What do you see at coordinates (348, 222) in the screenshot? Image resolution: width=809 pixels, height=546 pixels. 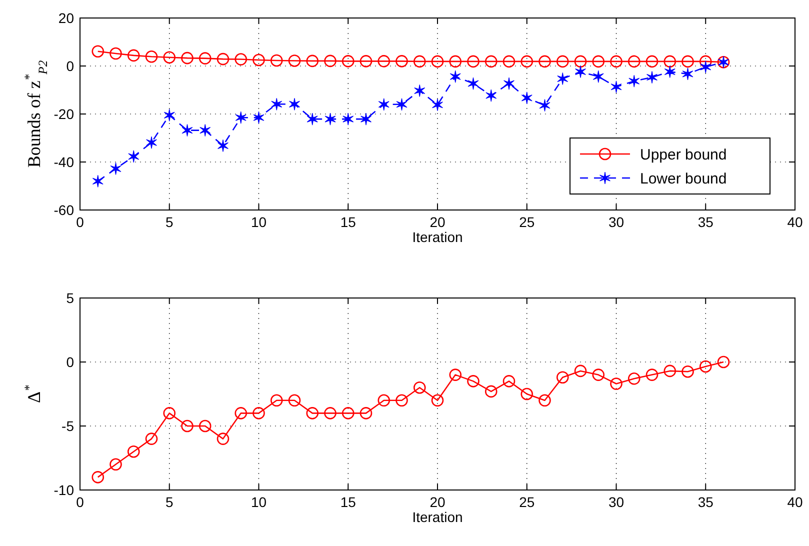 I see `x-tick-label: 15` at bounding box center [348, 222].